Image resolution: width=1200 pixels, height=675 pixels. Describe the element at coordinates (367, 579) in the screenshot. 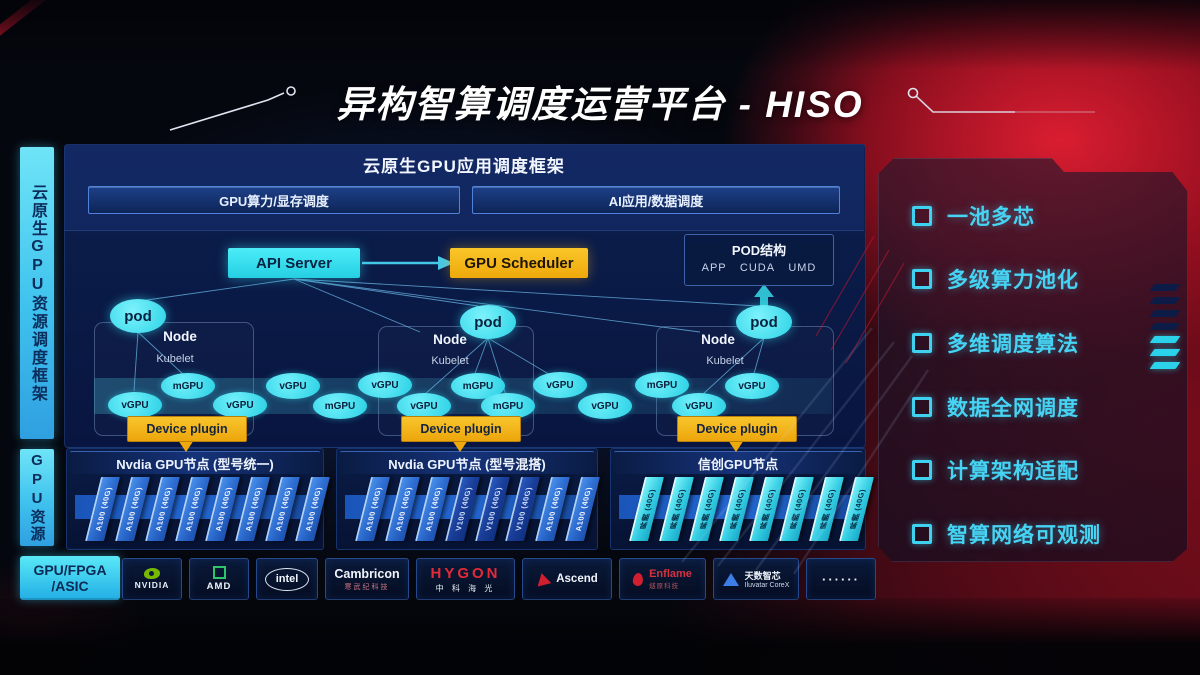

I see `vendor-cambricon: Cambricon 寒武纪科技` at that location.